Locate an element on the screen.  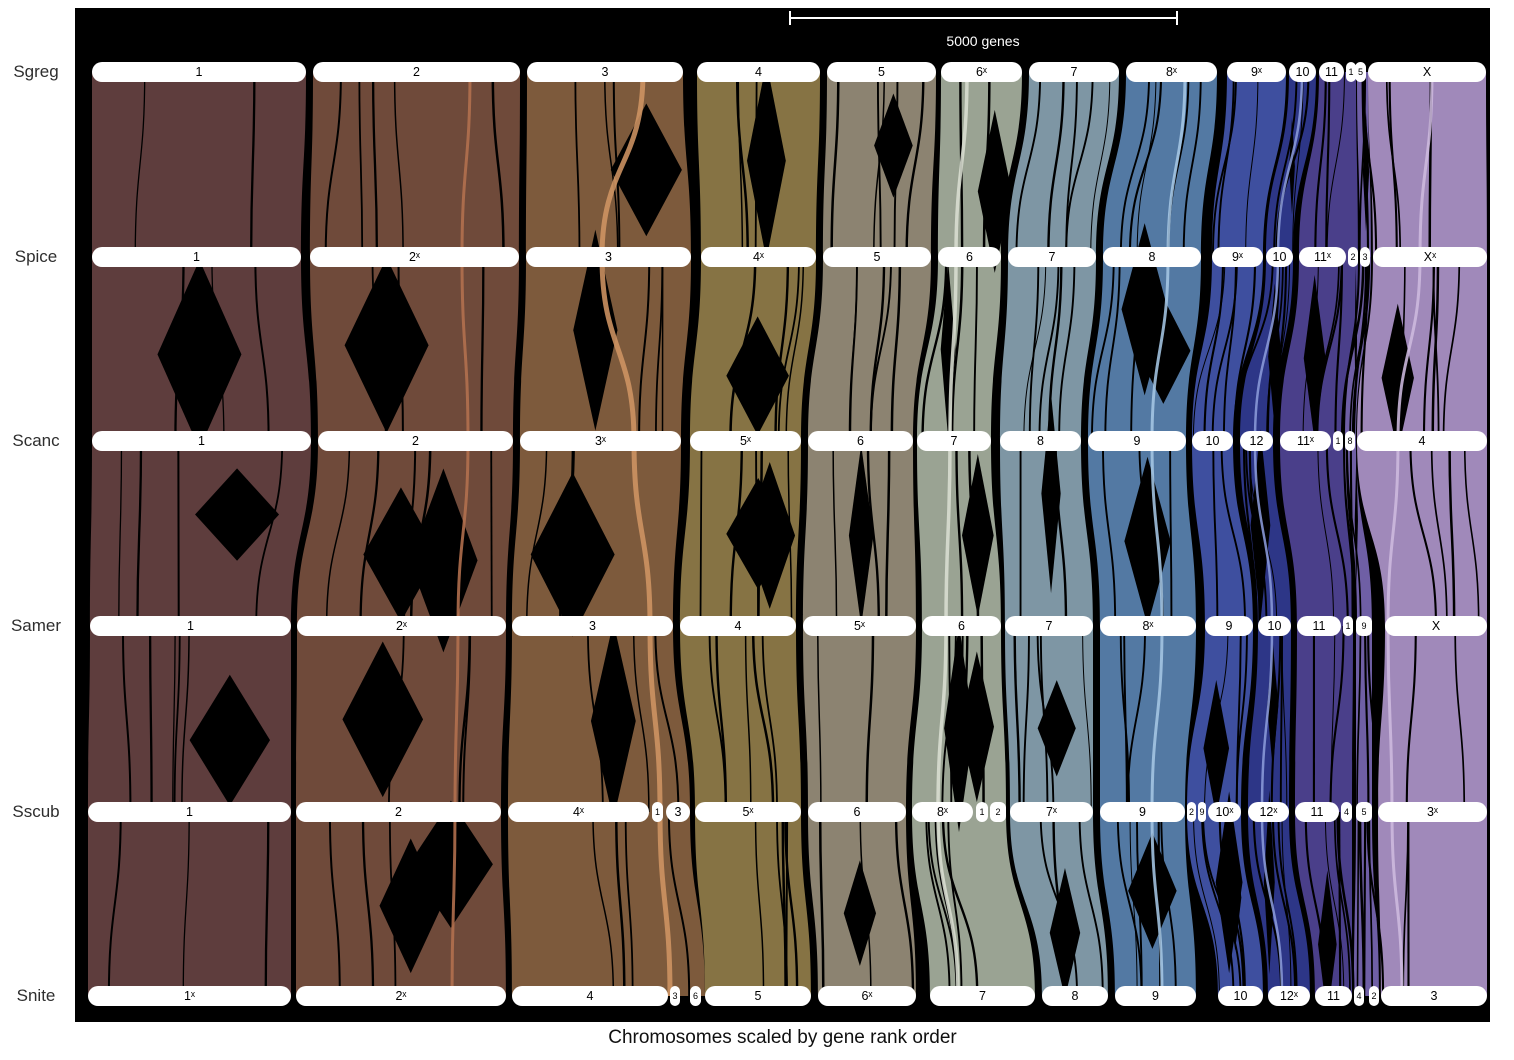
chromosome-pill: 5 is located at coordinates (1364, 812).